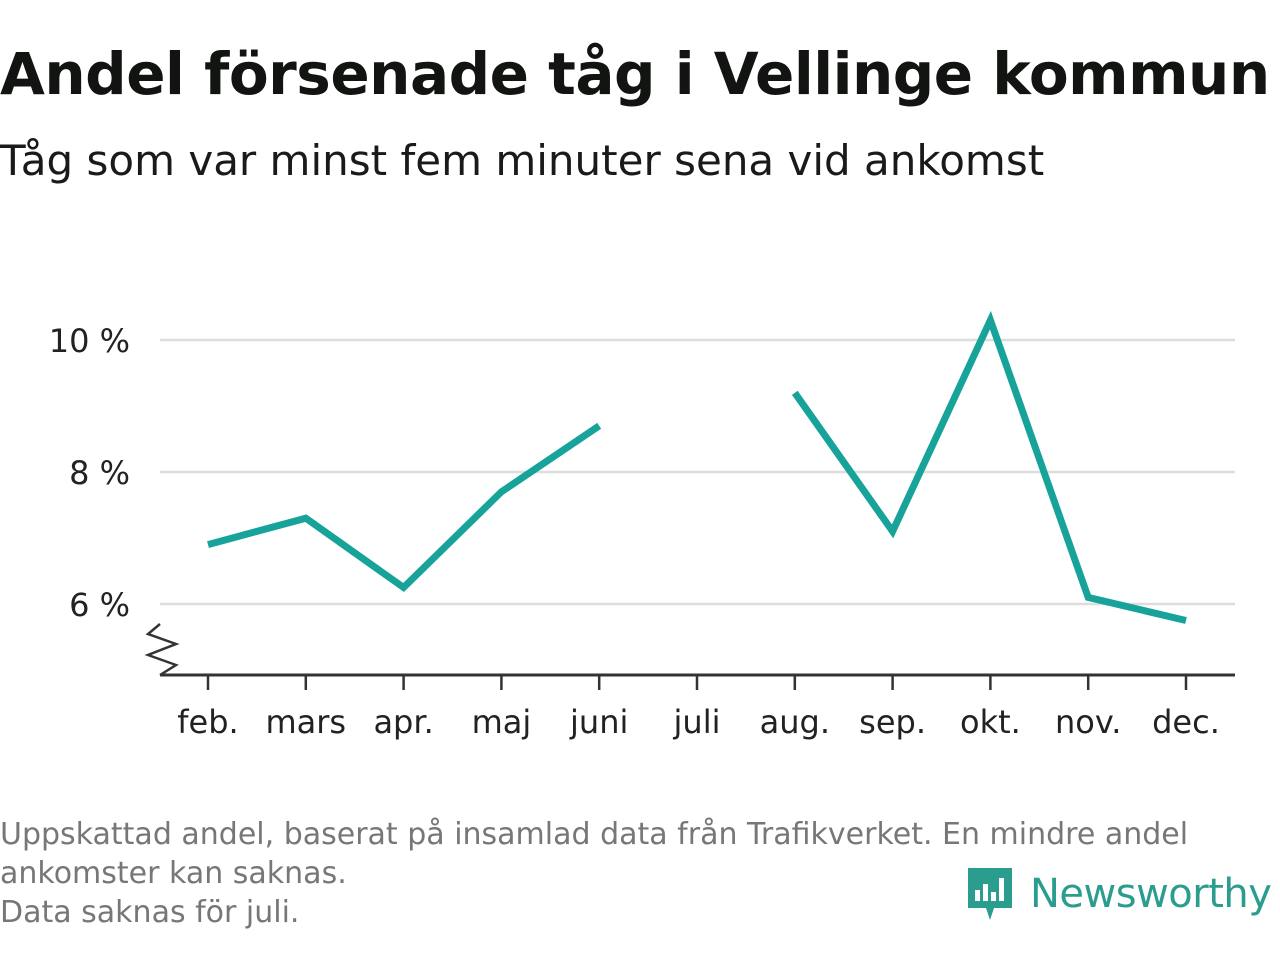 The image size is (1280, 960). I want to click on chart-title: Andel försenade tåg i Vellinge kommun, so click(635, 74).